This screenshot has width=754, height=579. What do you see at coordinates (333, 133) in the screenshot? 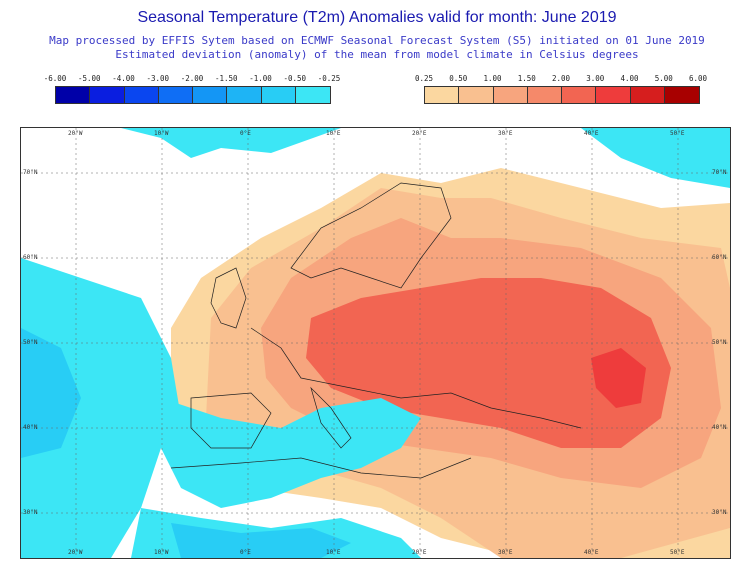
I see `longitude-label-top: 10°E` at bounding box center [333, 133].